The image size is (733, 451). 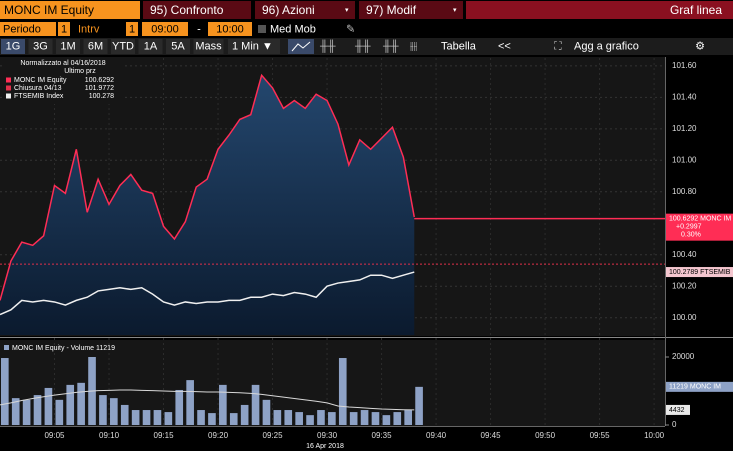 I want to click on interval-label: Intrv, so click(x=89, y=29).